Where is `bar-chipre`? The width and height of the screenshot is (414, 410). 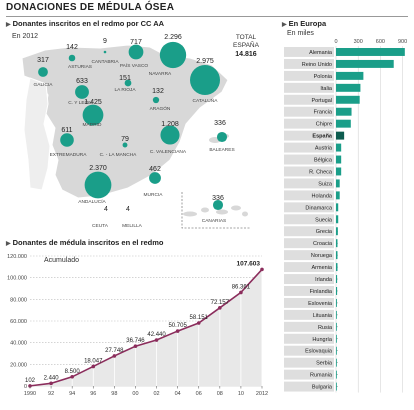 bar-chipre is located at coordinates (343, 123).